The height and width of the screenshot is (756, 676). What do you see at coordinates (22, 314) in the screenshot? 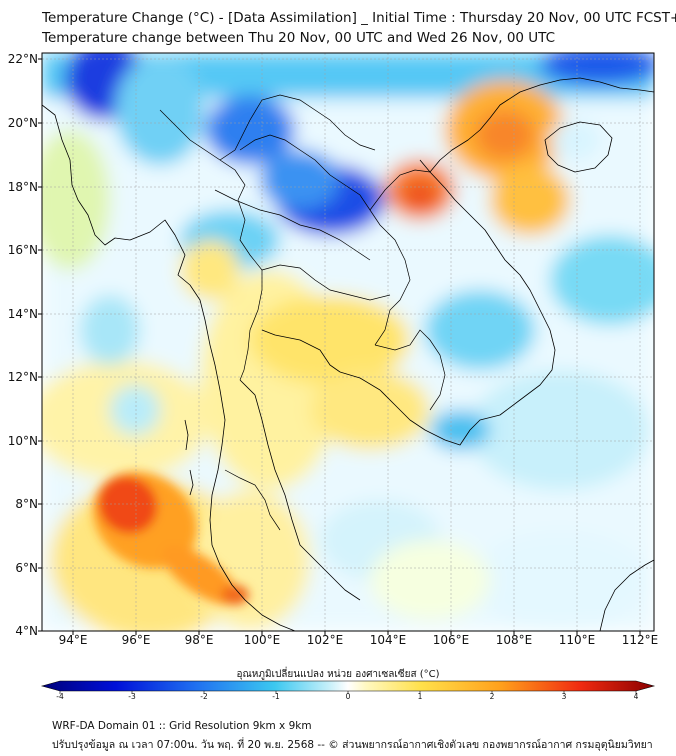
I see `lat-label-14: 14°N` at bounding box center [22, 314].